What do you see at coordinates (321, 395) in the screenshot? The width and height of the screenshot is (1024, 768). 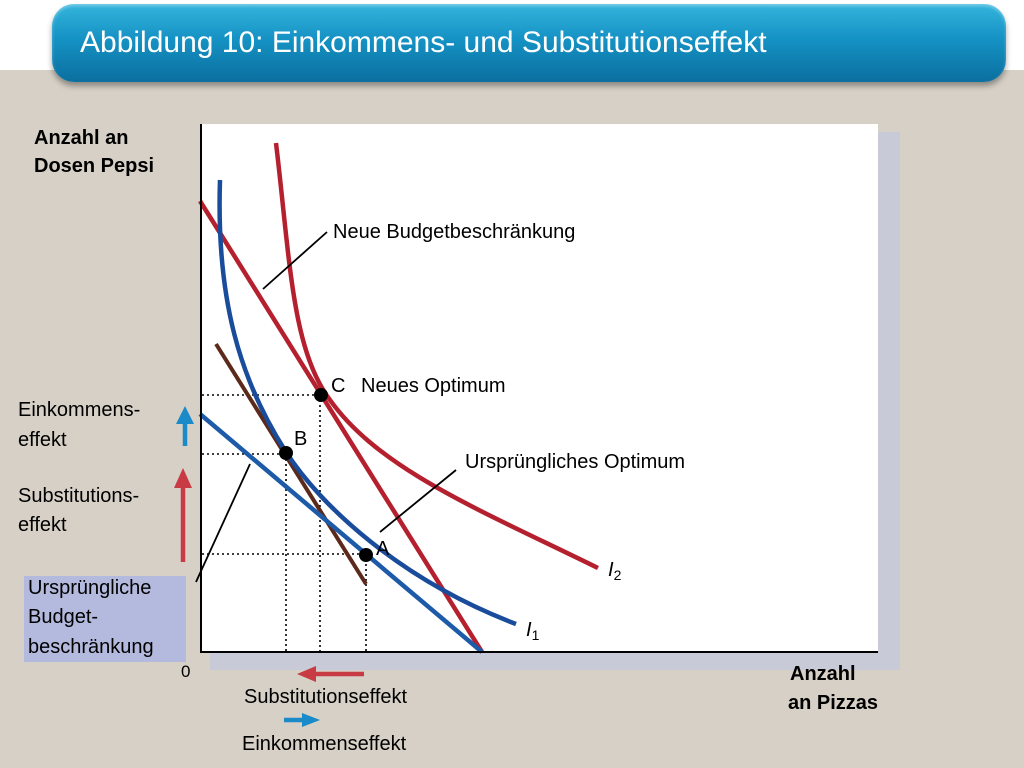 I see `point-c` at bounding box center [321, 395].